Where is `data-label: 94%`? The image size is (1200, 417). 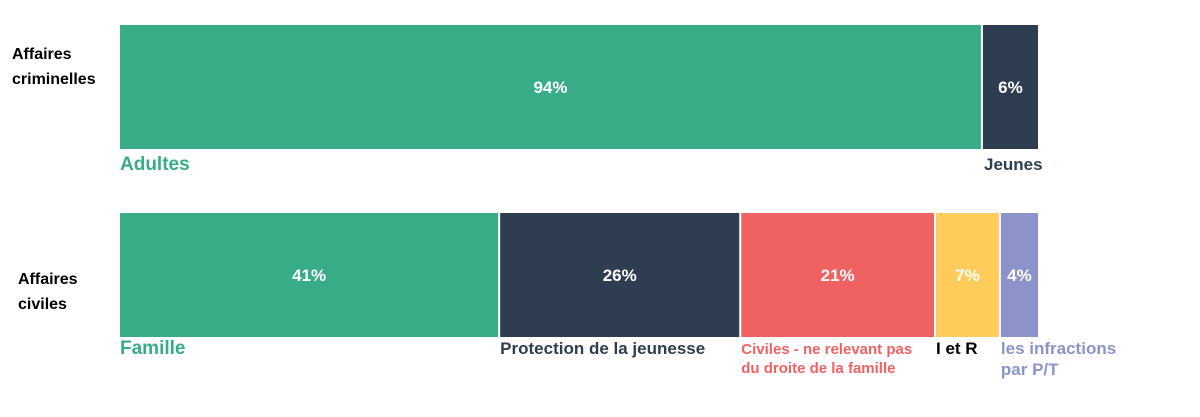
data-label: 94% is located at coordinates (550, 87).